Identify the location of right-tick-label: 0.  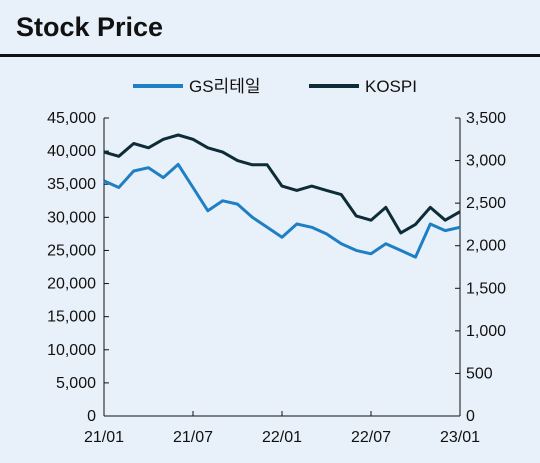
(470, 416).